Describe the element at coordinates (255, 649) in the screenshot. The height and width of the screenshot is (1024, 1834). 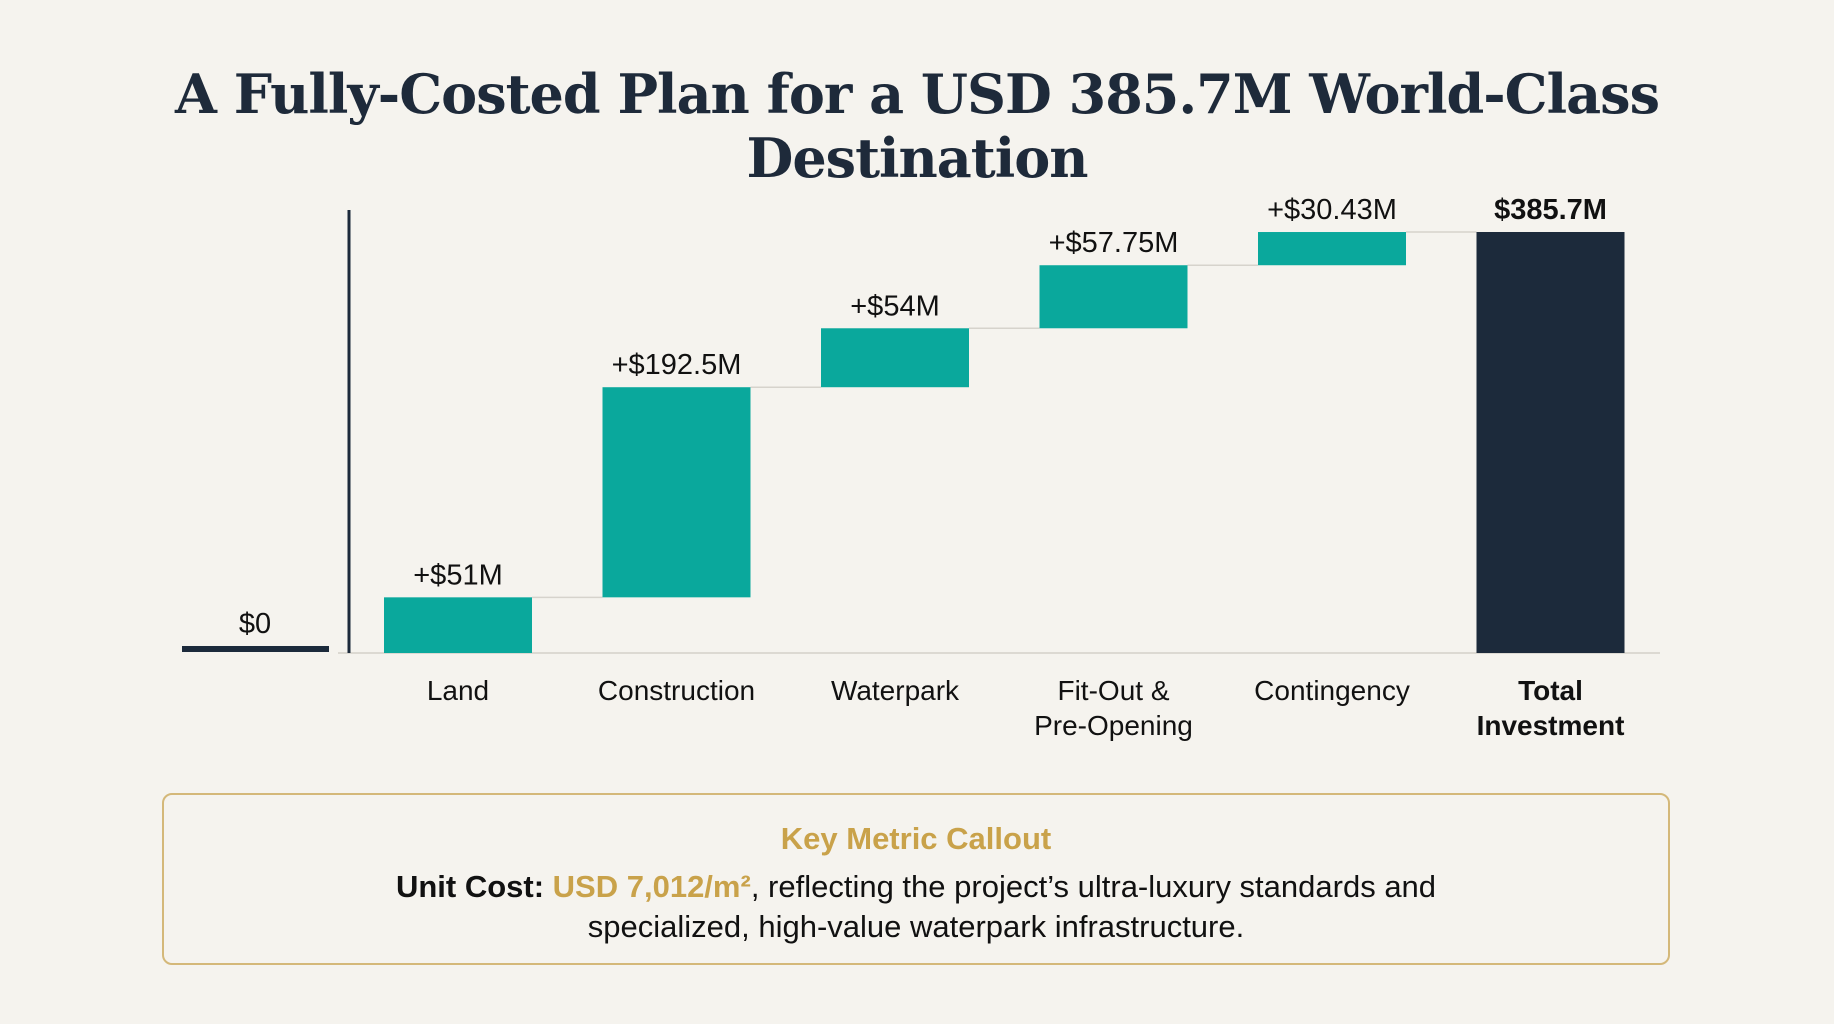
I see `start-bar` at that location.